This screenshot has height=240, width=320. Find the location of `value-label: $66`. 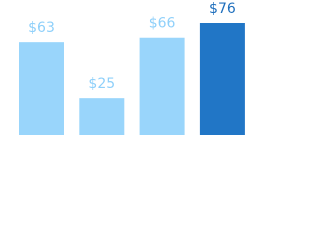

value-label: $66 is located at coordinates (162, 24).